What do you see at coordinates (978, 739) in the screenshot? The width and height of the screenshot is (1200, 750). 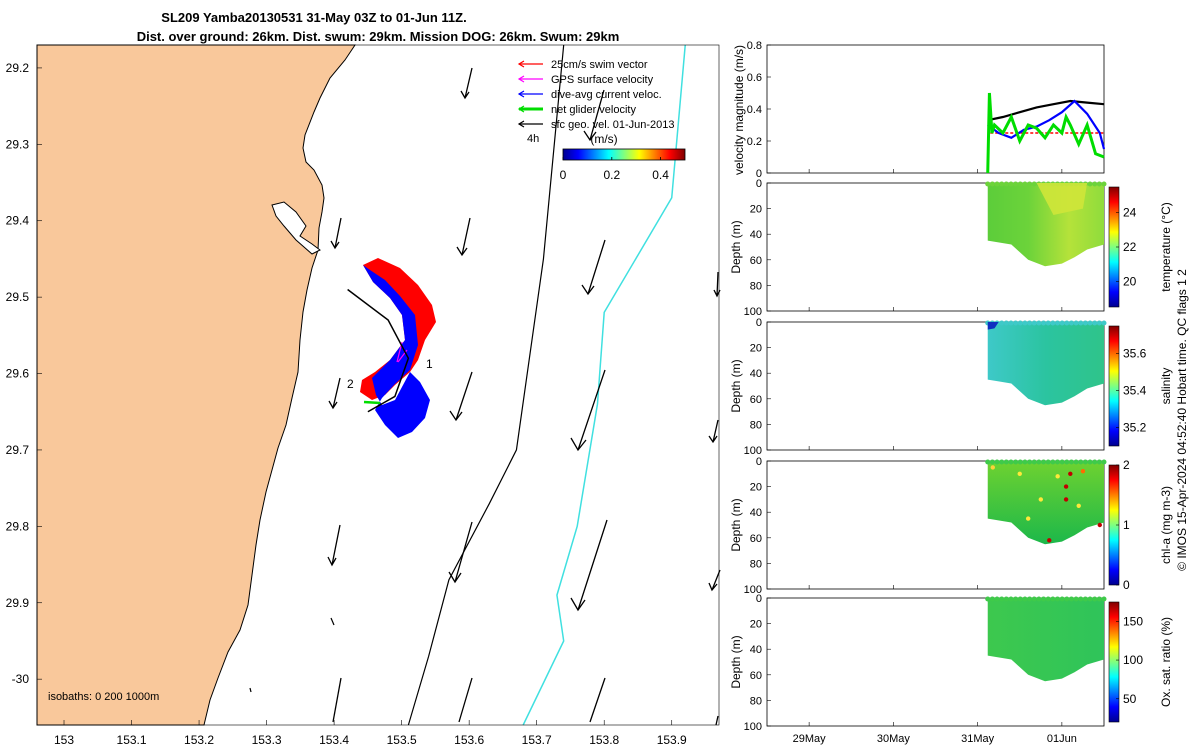 I see `time-xtick-label: 31May` at bounding box center [978, 739].